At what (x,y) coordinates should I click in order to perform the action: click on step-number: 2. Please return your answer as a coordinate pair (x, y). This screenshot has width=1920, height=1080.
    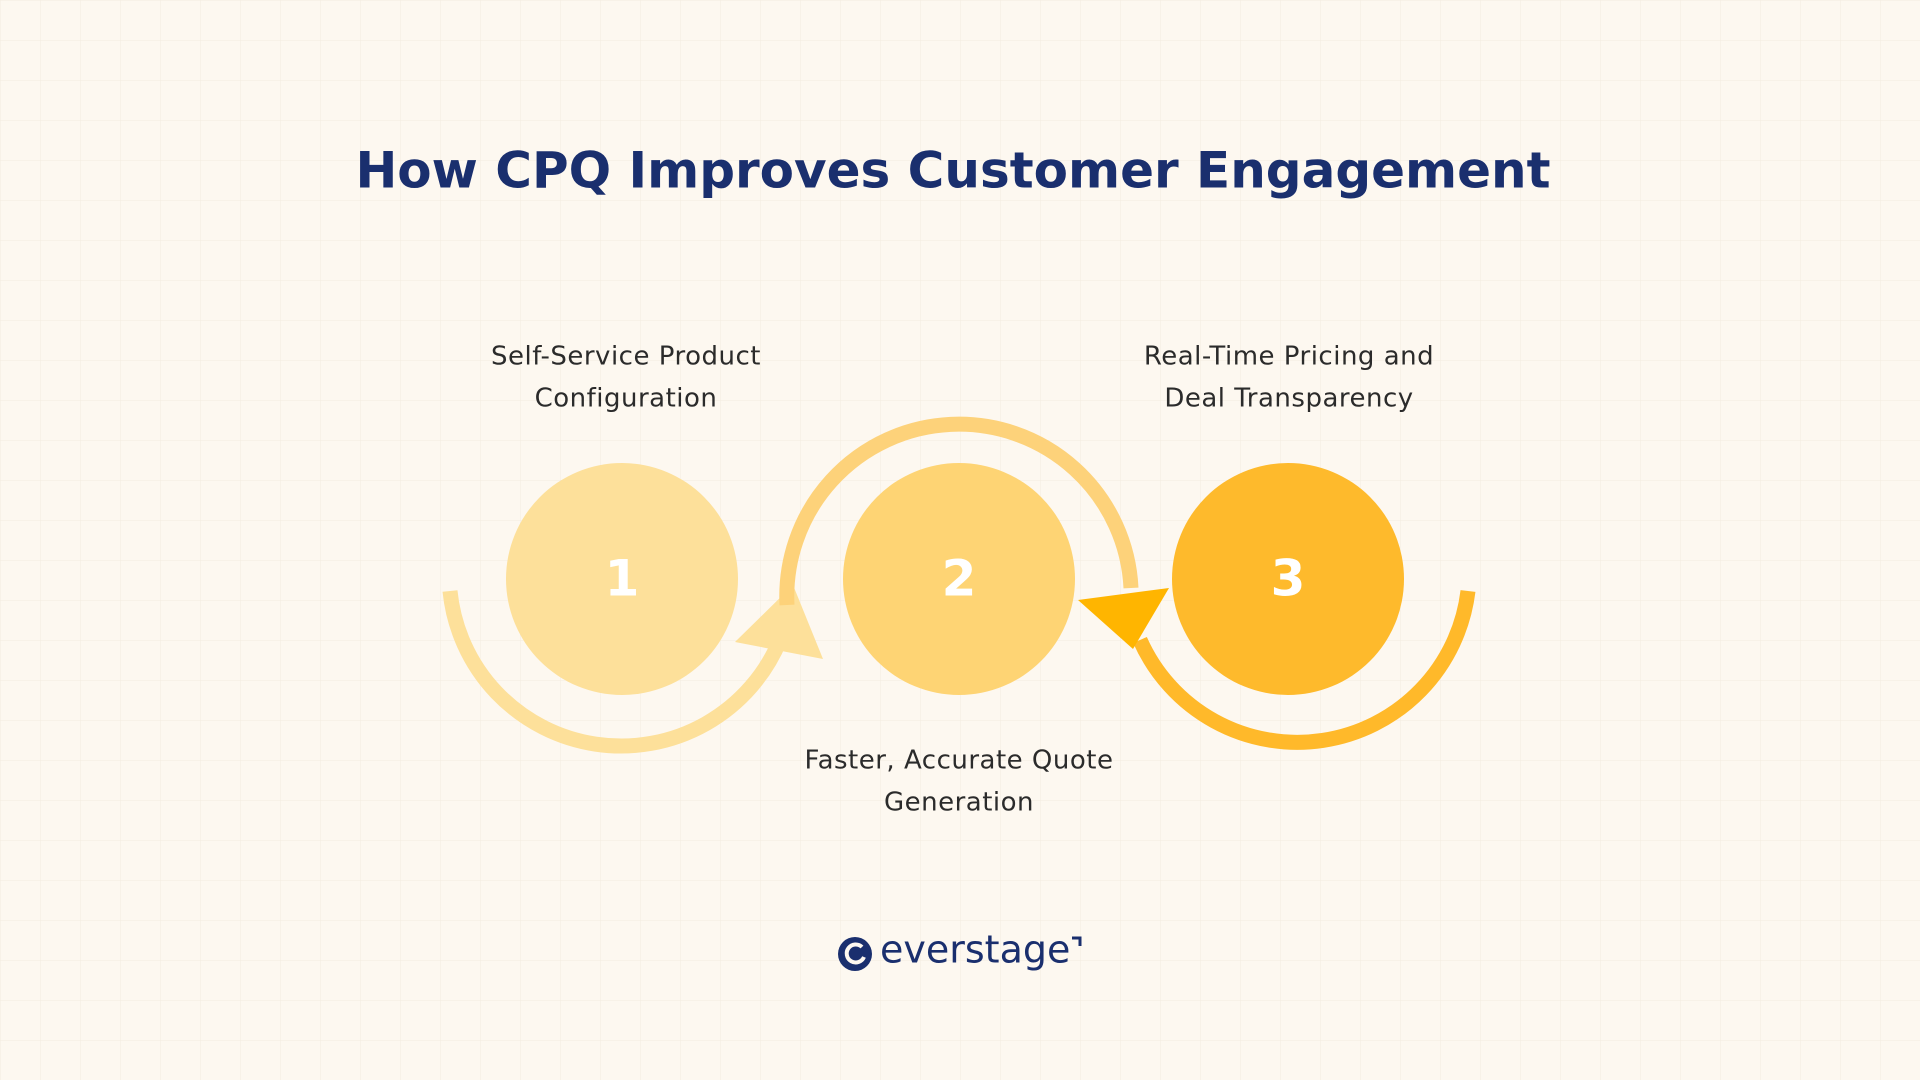
    Looking at the image, I should click on (959, 579).